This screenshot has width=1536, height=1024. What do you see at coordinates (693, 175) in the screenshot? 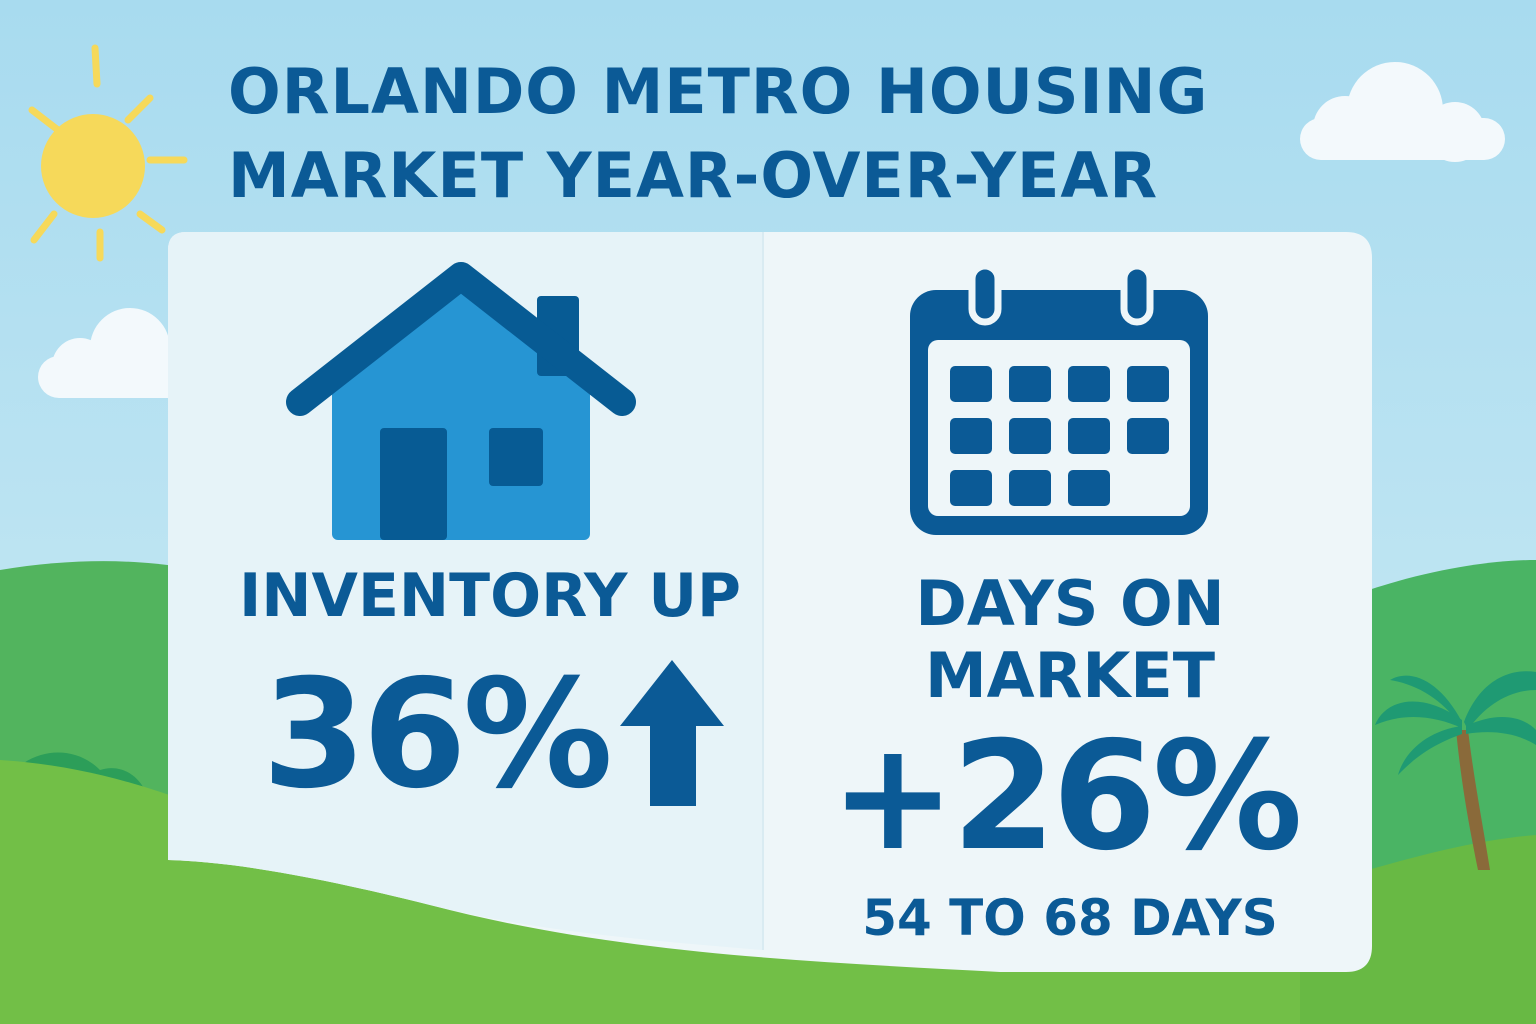
I see `title-line-2: MARKET YEAR-OVER-YEAR` at bounding box center [693, 175].